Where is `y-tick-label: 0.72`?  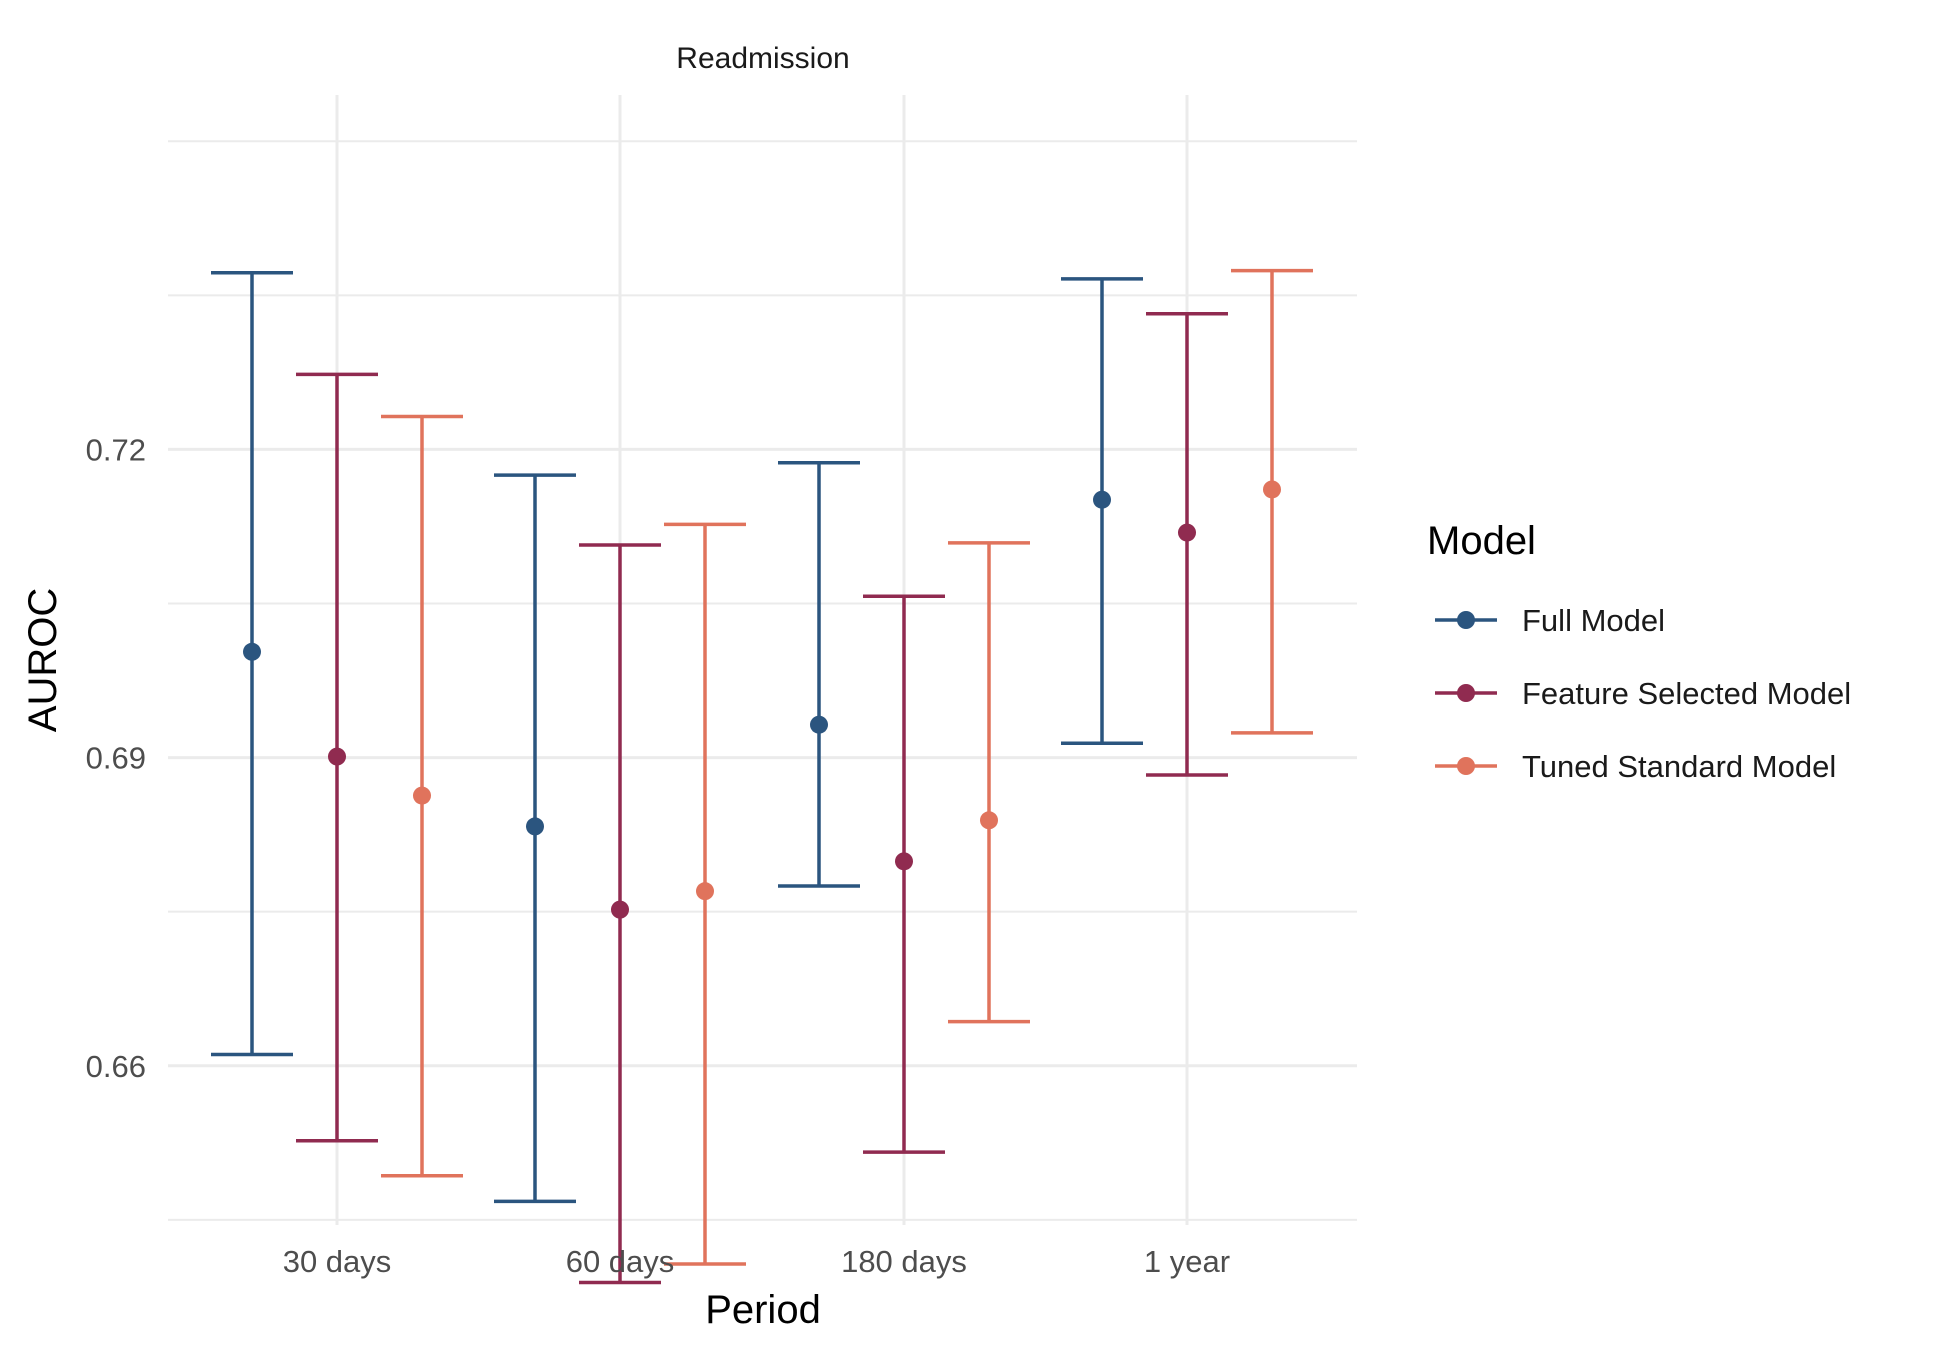
y-tick-label: 0.72 is located at coordinates (116, 449).